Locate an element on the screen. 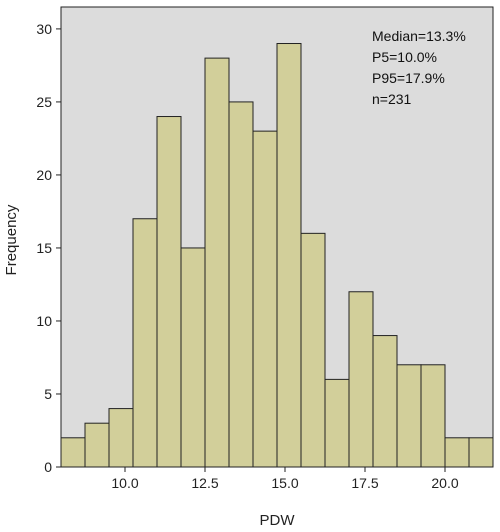  x-tick-label: 15.0 is located at coordinates (284, 483).